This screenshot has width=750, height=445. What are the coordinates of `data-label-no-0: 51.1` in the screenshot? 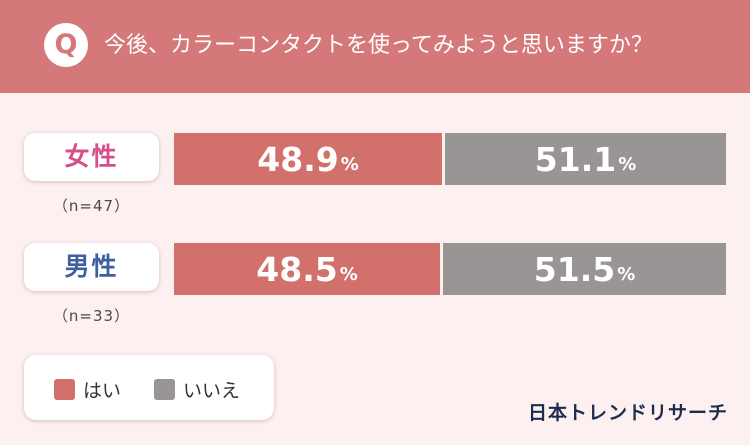 It's located at (575, 159).